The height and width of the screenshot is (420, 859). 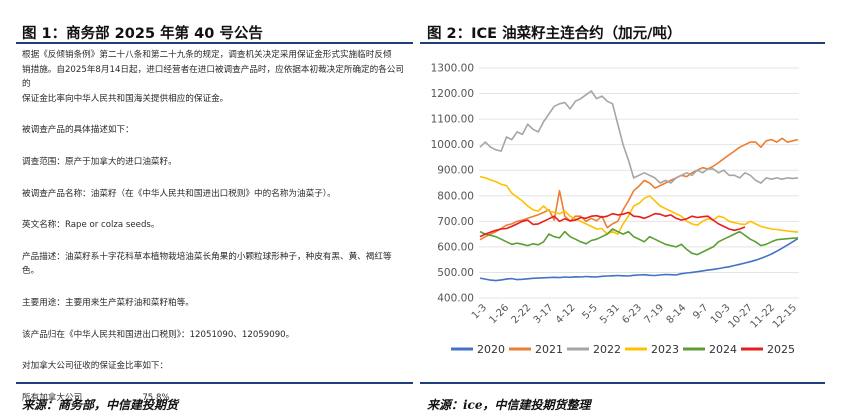 I want to click on y-tick-label: 500.00, so click(x=455, y=273).